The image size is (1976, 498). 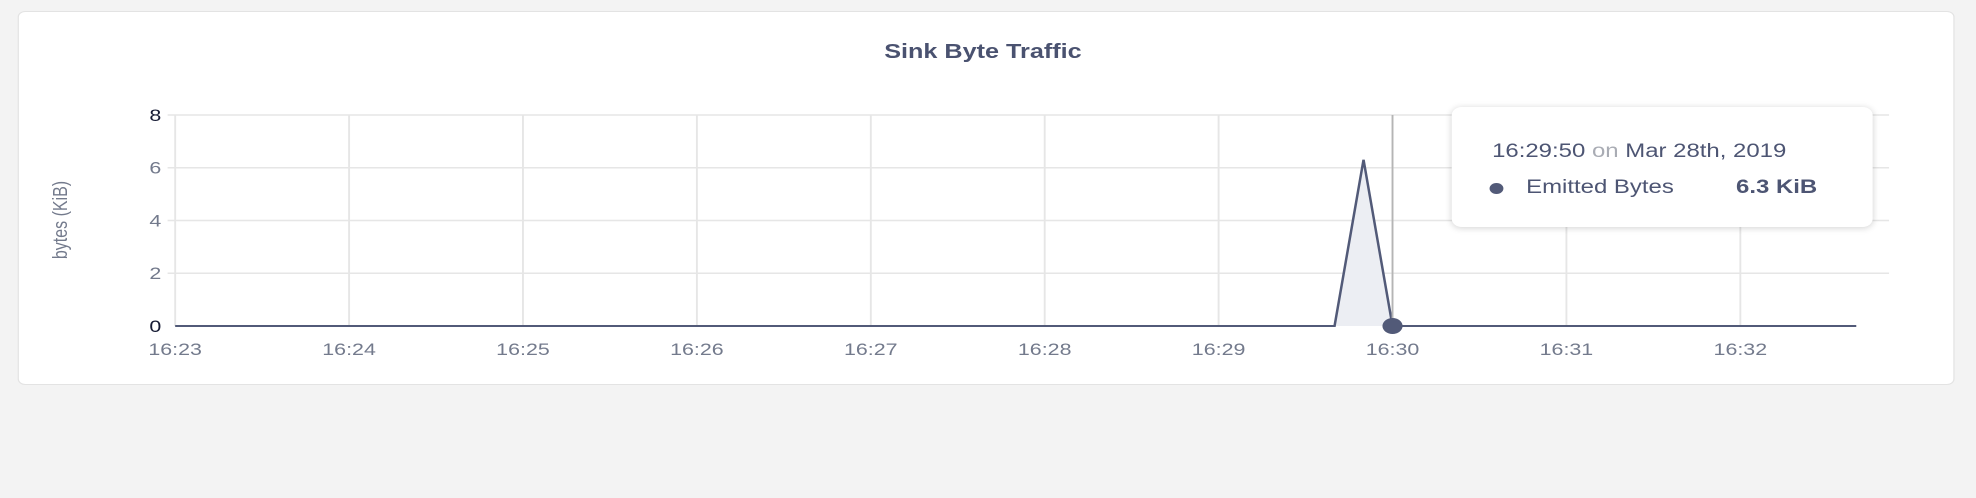 I want to click on hover-point-marker, so click(x=1392, y=326).